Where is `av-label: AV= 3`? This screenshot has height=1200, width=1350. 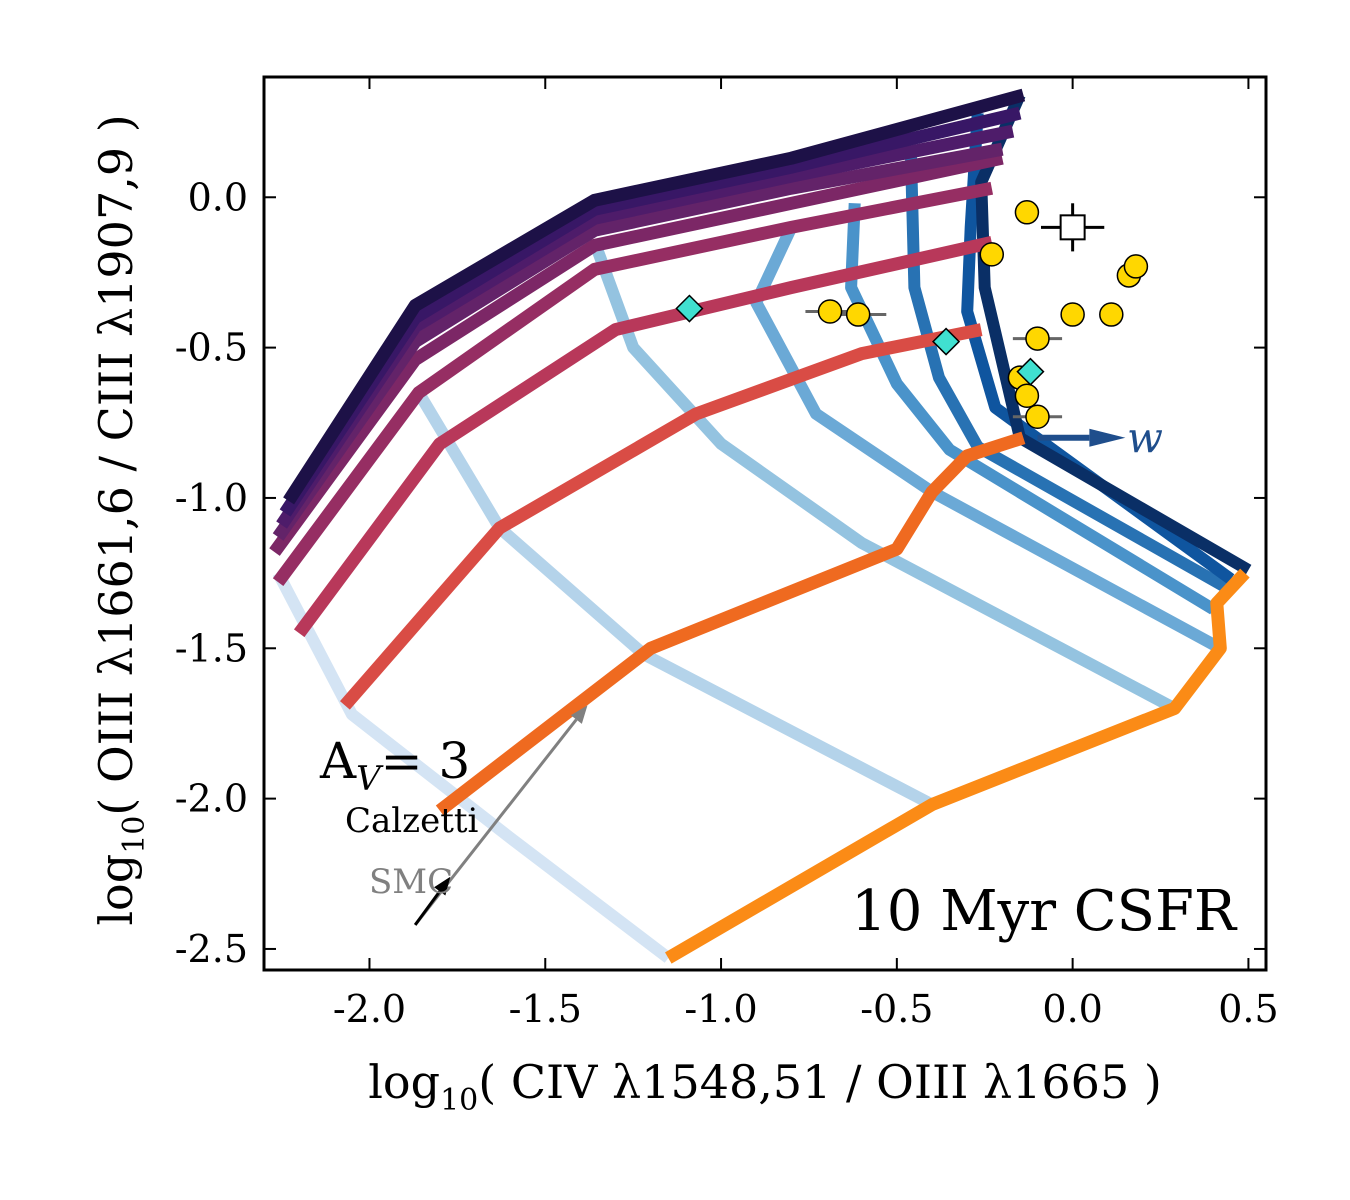
av-label: AV= 3 is located at coordinates (394, 765).